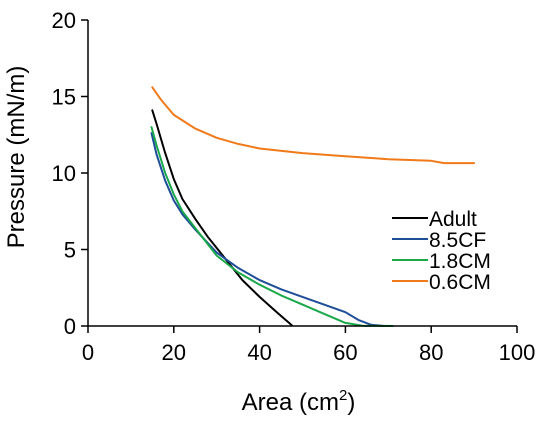  I want to click on x-axis-title-close: ), so click(351, 402).